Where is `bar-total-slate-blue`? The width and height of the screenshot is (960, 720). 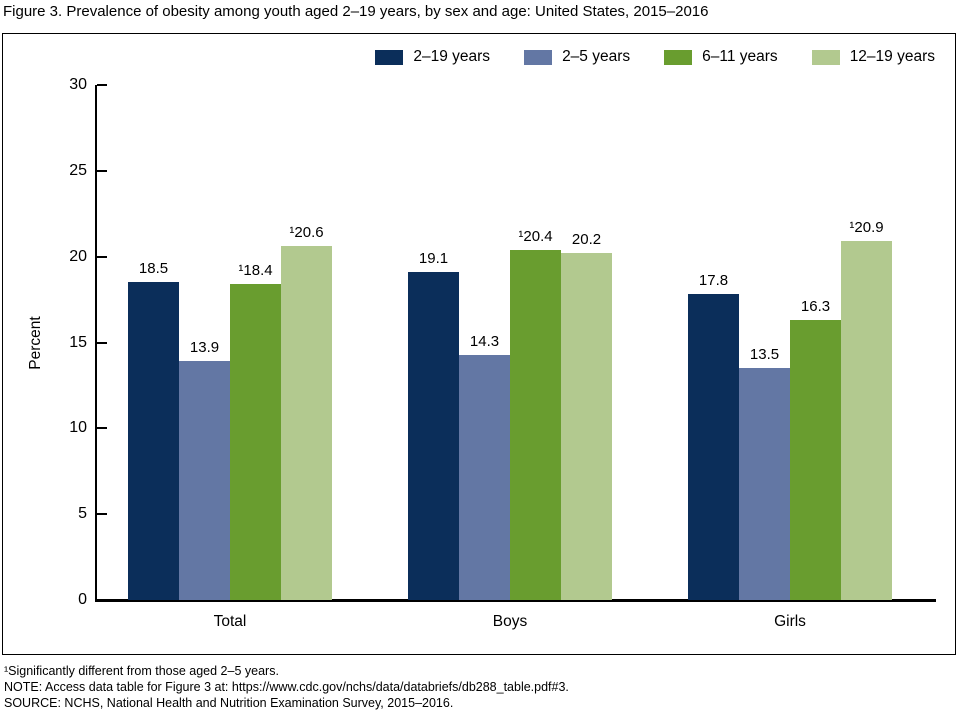 bar-total-slate-blue is located at coordinates (204, 480).